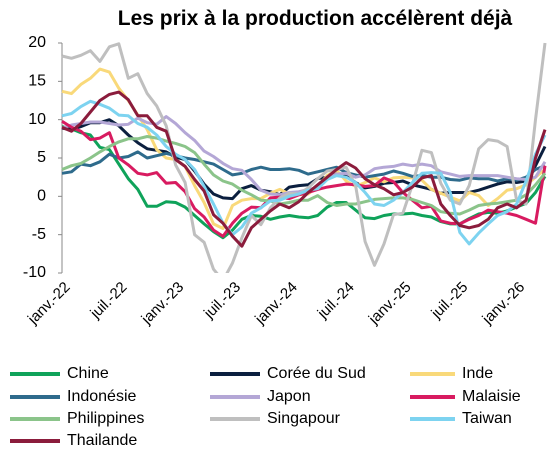 This screenshot has height=450, width=557. What do you see at coordinates (49, 304) in the screenshot?
I see `x-tick-label: janv.-22` at bounding box center [49, 304].